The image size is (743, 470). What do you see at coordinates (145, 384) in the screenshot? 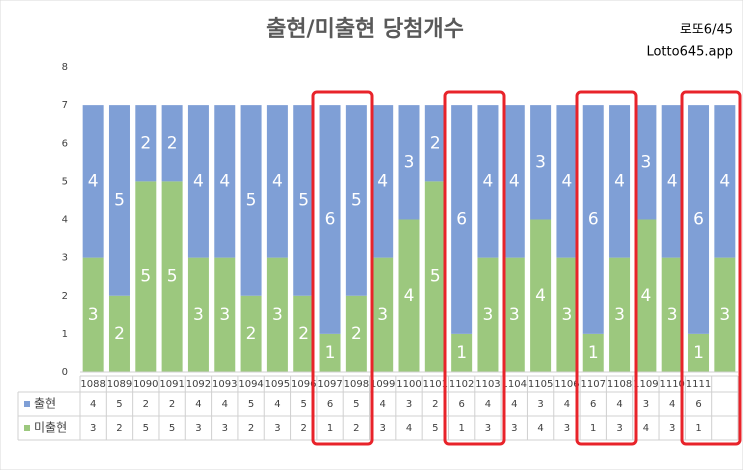
I see `x-tick-label: 1090` at bounding box center [145, 384].